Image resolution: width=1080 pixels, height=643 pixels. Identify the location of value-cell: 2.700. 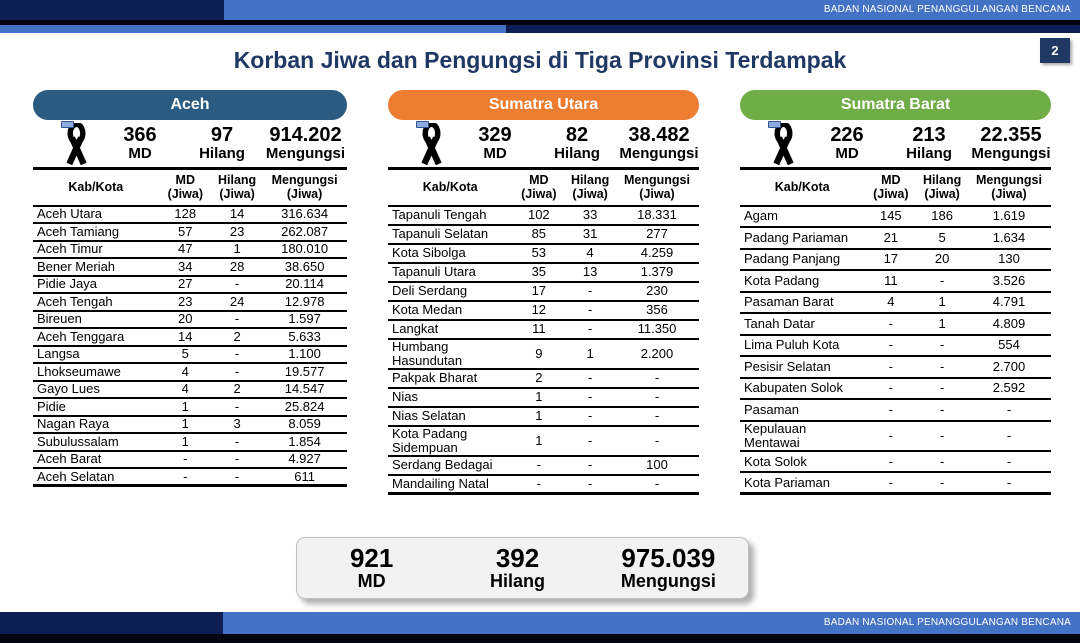
(1009, 367).